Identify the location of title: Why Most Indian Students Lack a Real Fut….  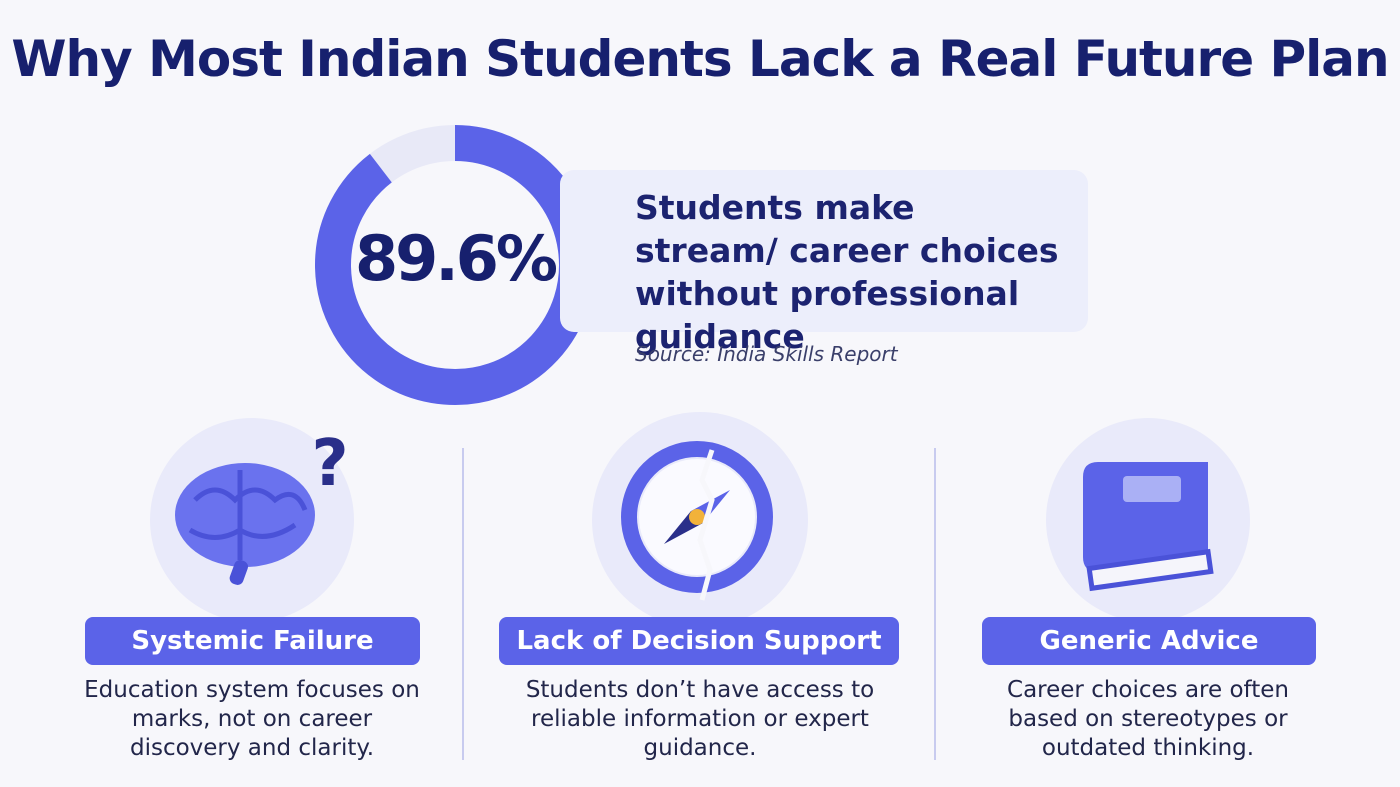
(700, 59).